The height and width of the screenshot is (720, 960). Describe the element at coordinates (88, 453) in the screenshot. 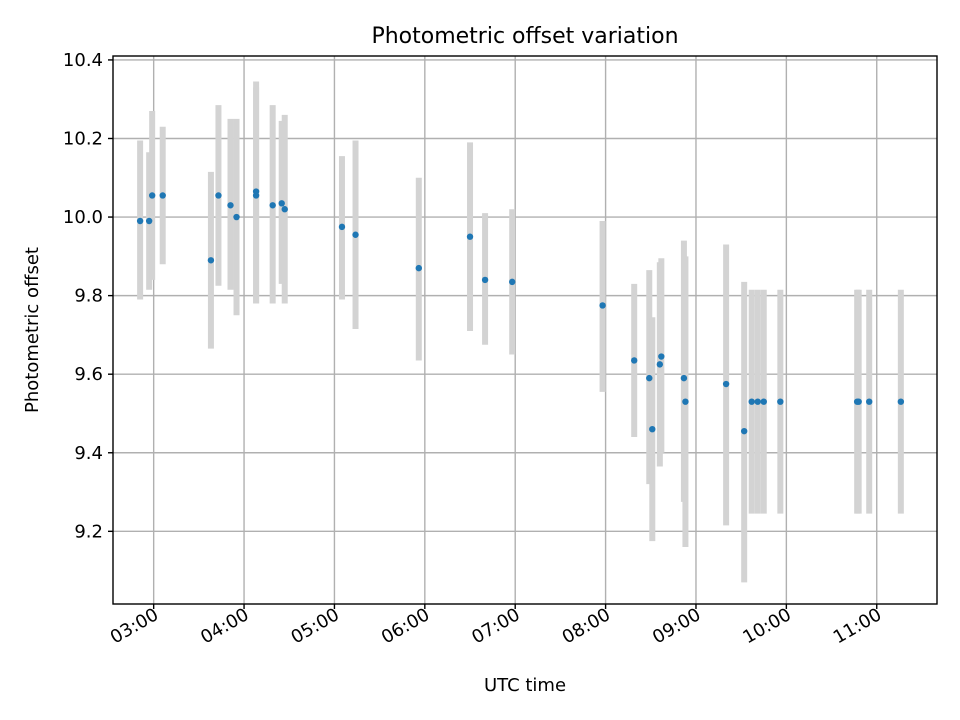

I see `y-tick-label: 9.4` at that location.